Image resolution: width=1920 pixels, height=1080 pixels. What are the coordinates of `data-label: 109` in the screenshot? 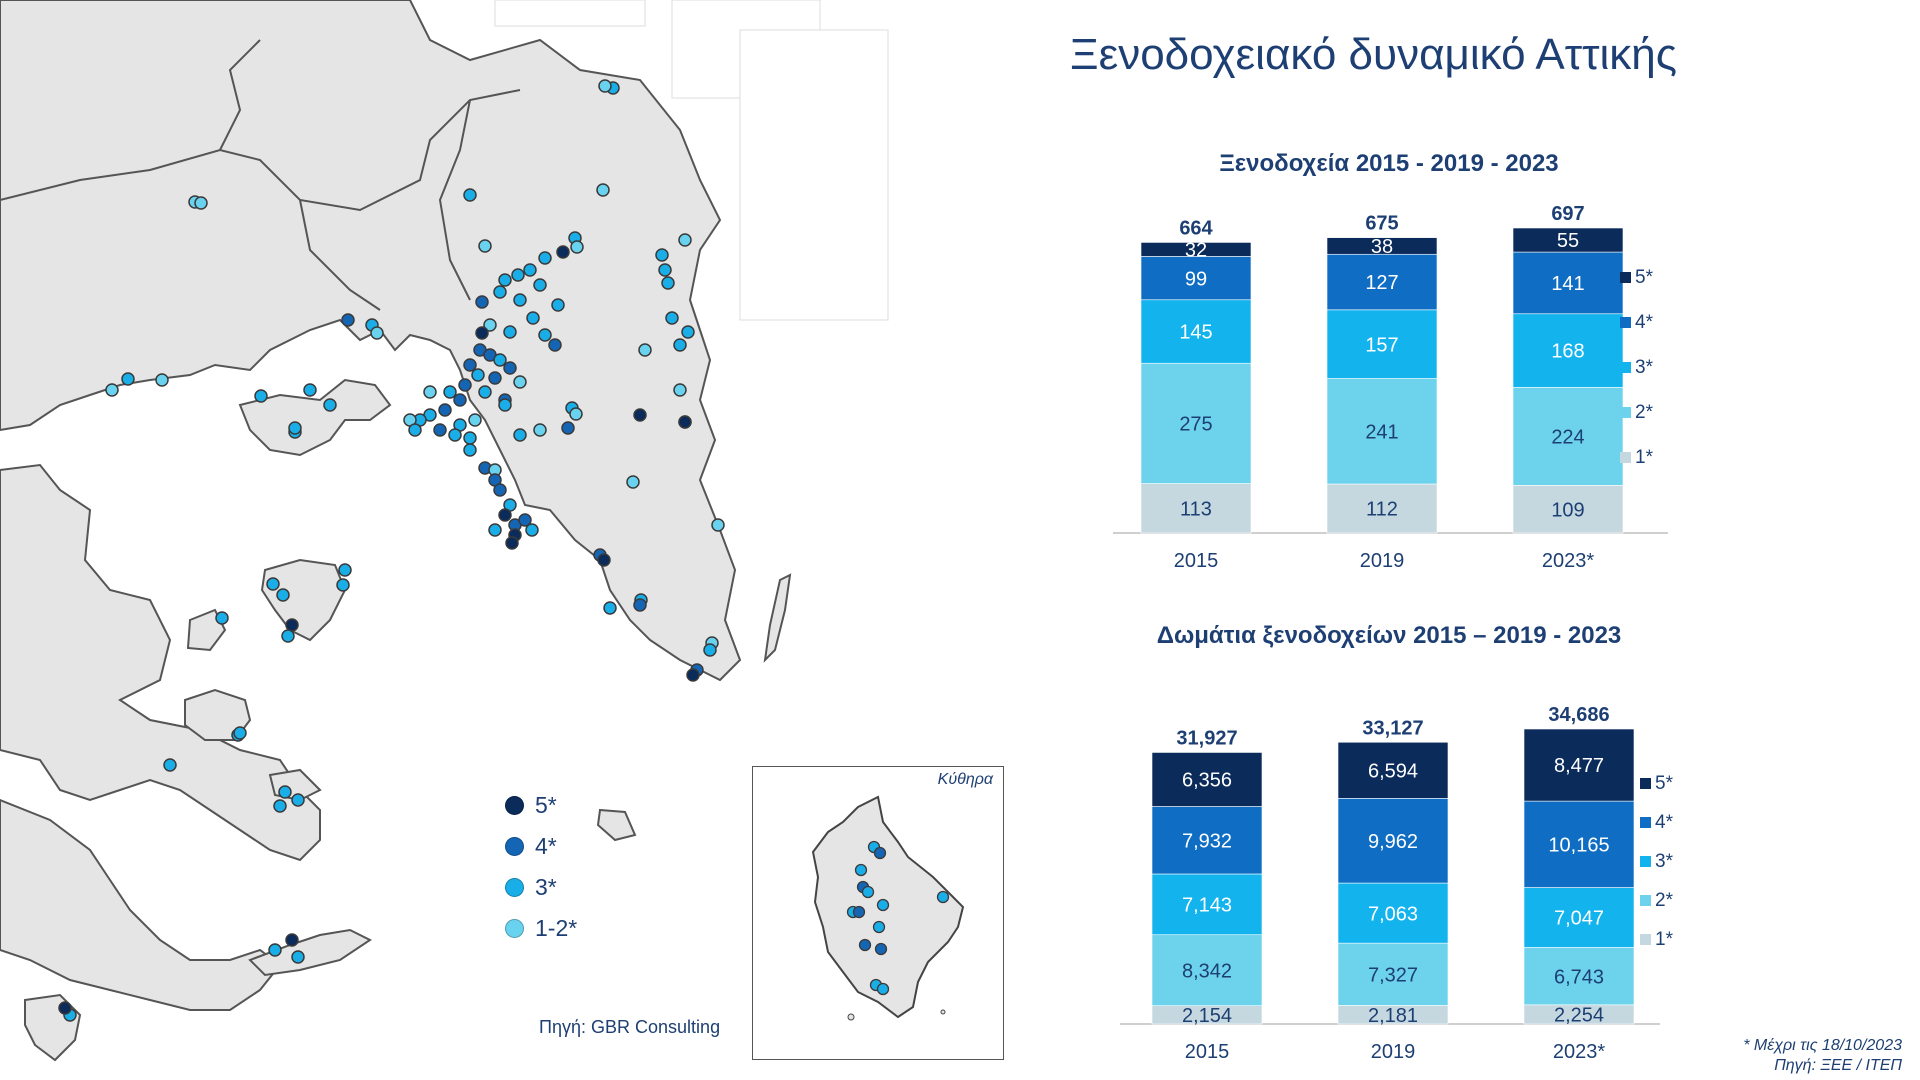 It's located at (1567, 510).